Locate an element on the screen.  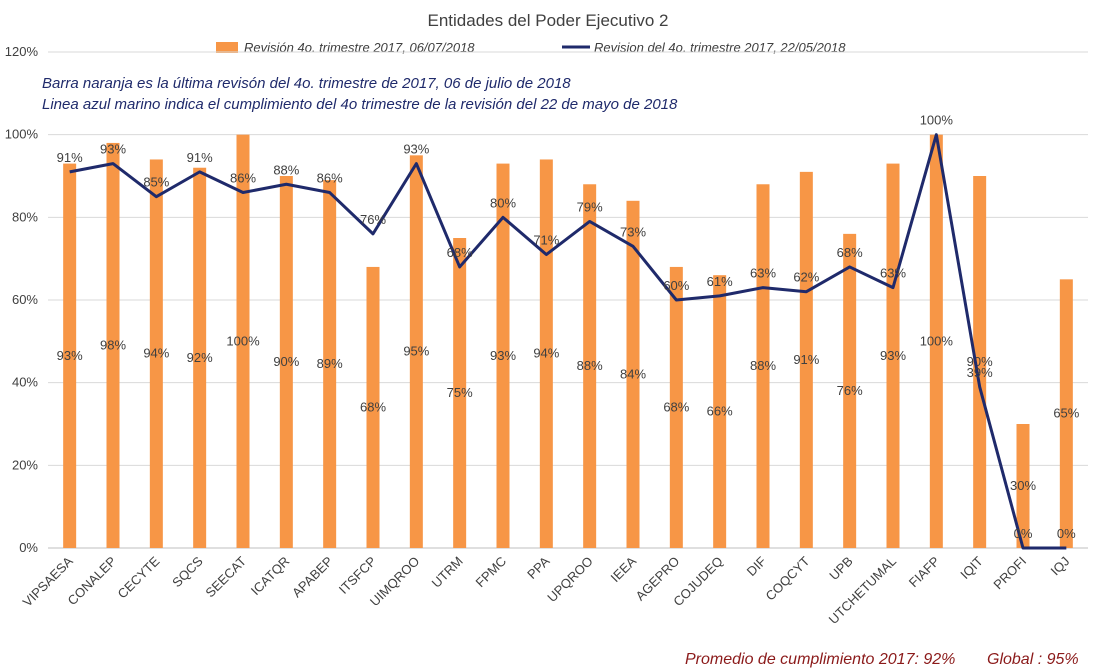
bar-data-label: 89% is located at coordinates (330, 363).